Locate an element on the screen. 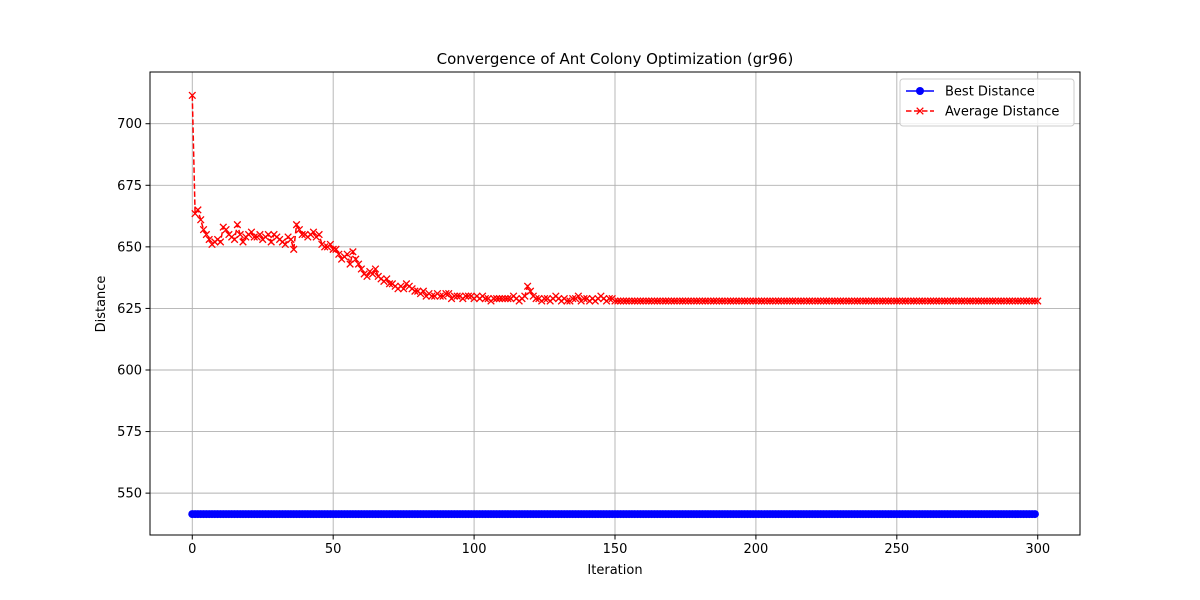 The height and width of the screenshot is (600, 1200). legend-best-distance-marker is located at coordinates (920, 91).